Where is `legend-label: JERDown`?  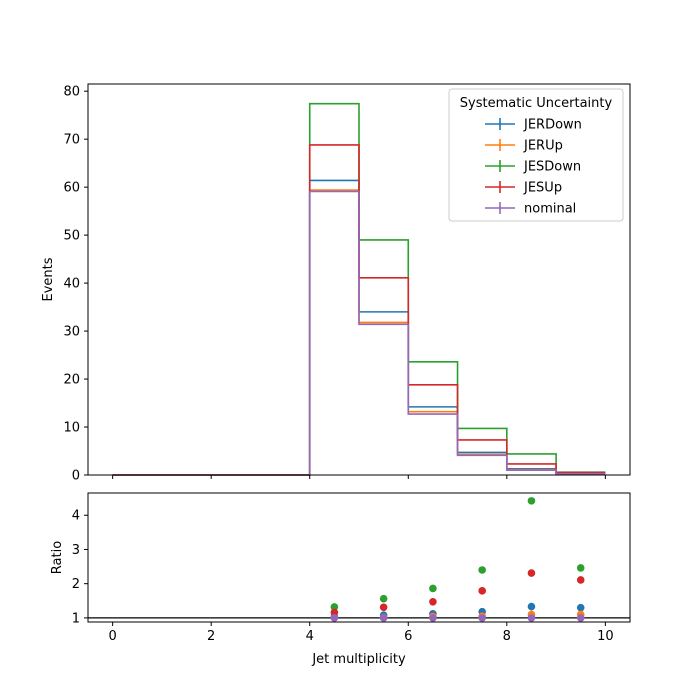 legend-label: JERDown is located at coordinates (552, 125).